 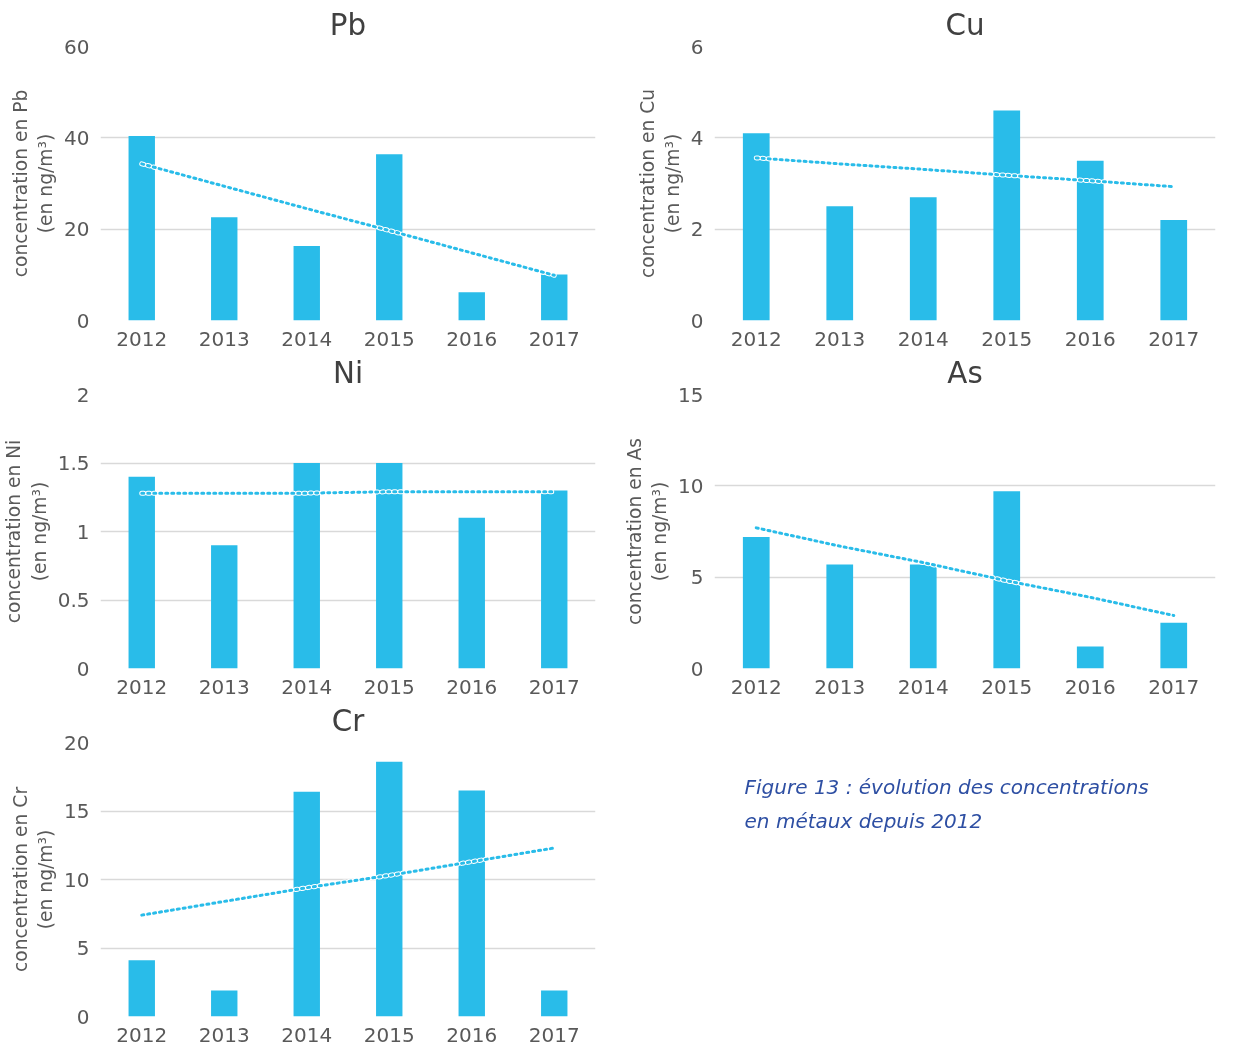 What do you see at coordinates (77, 46) in the screenshot?
I see `y-tick-label: 60` at bounding box center [77, 46].